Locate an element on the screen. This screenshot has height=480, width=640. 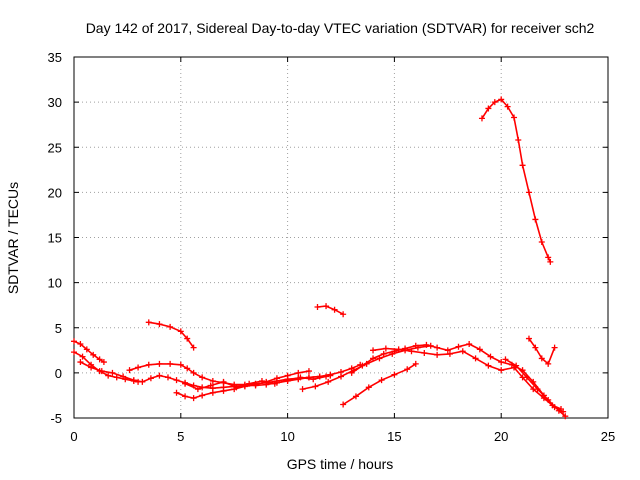
x-axis-label: GPS time / hours is located at coordinates (340, 464).